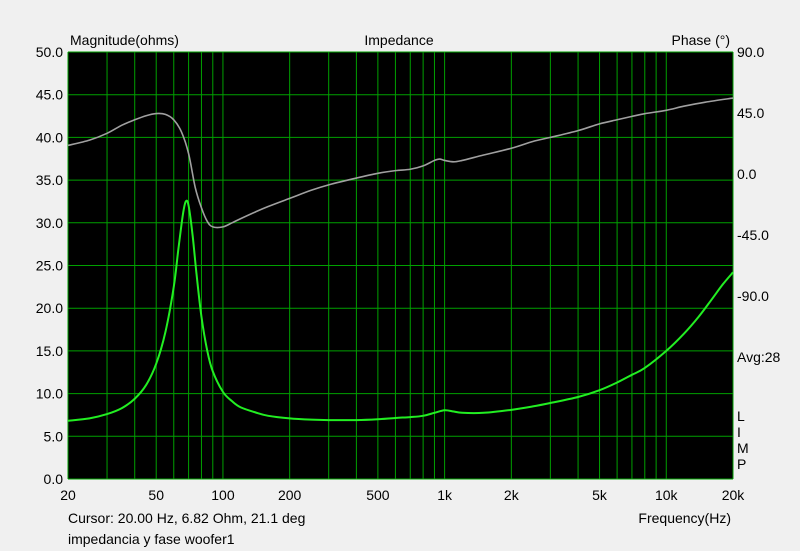 Image resolution: width=800 pixels, height=551 pixels. What do you see at coordinates (151, 539) in the screenshot?
I see `chart-caption: impedancia y fase woofer1` at bounding box center [151, 539].